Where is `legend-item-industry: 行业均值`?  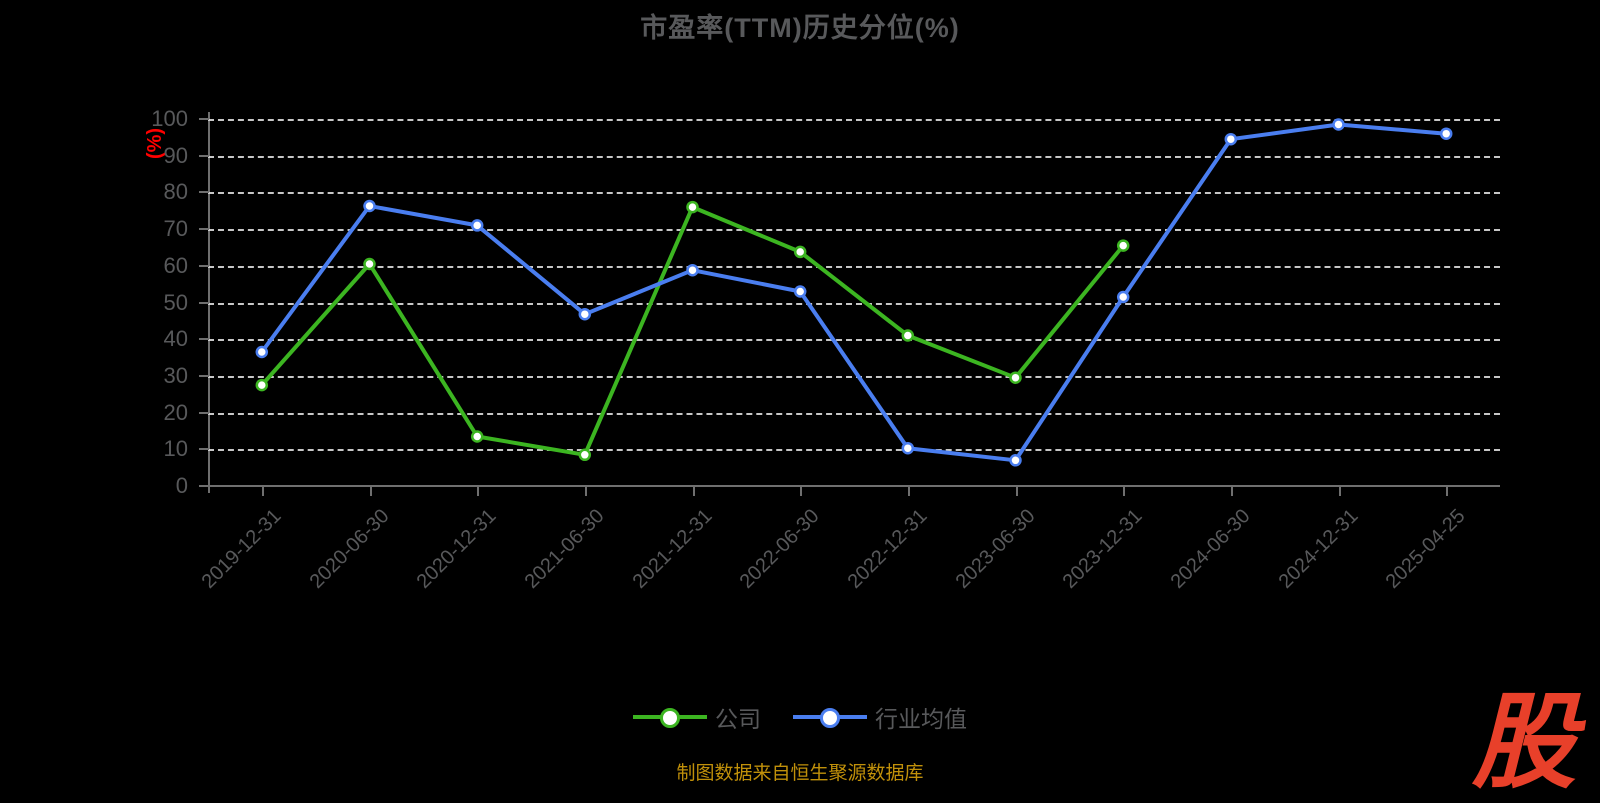 legend-item-industry: 行业均值 is located at coordinates (880, 717).